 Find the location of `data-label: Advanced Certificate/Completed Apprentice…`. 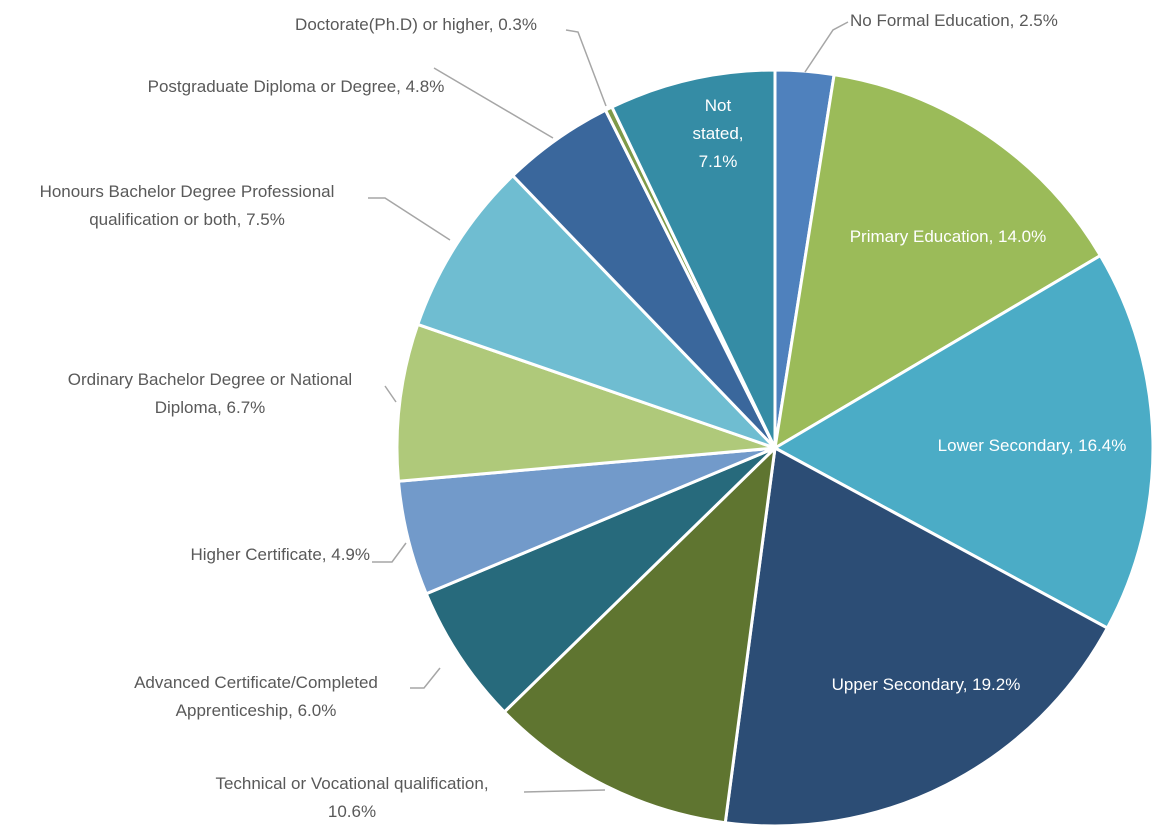

data-label: Advanced Certificate/Completed Apprentice… is located at coordinates (256, 696).